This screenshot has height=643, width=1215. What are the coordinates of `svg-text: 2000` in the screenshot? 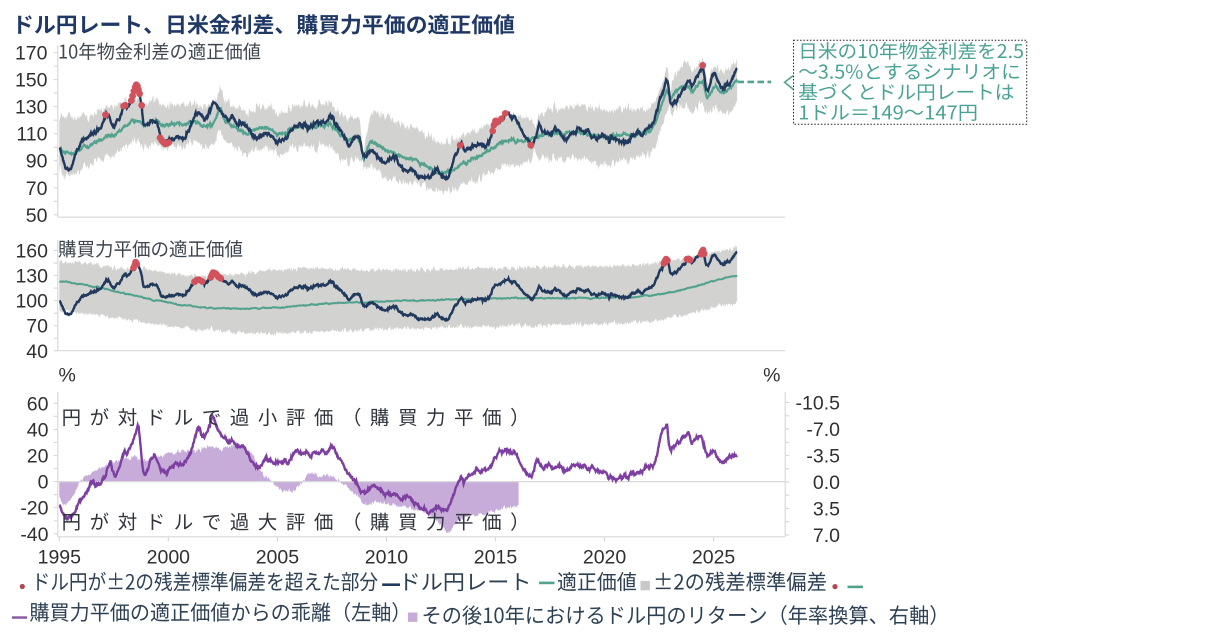 It's located at (169, 557).